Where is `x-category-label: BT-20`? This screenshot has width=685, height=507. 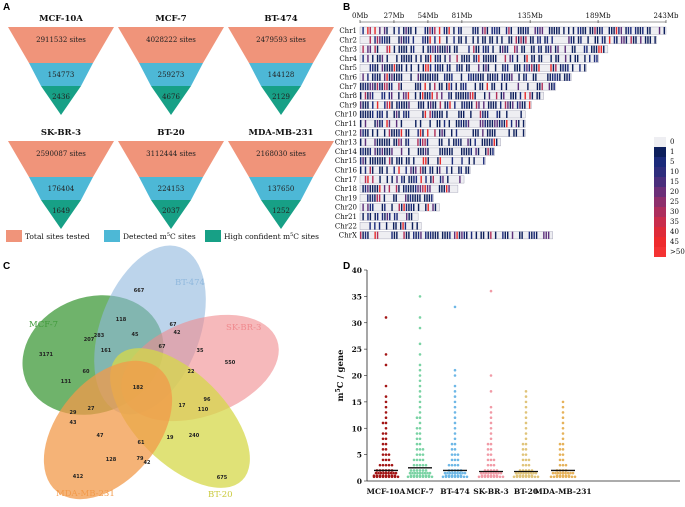 x-category-label: BT-20 is located at coordinates (526, 491).